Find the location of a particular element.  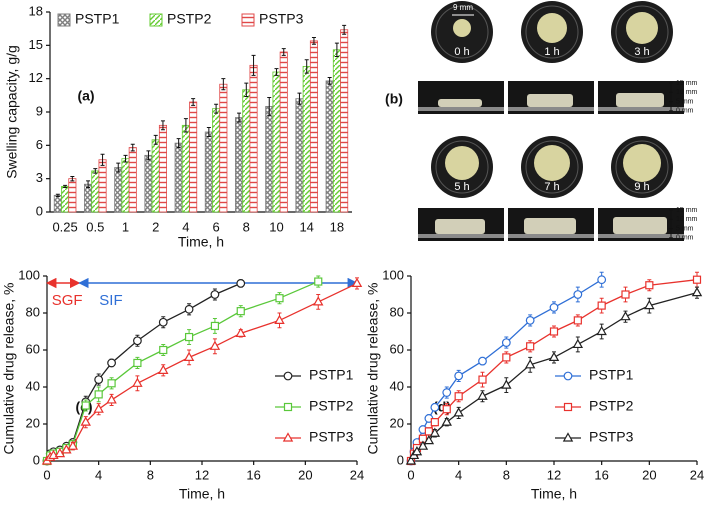

x-tick-label: 4 is located at coordinates (98, 474).